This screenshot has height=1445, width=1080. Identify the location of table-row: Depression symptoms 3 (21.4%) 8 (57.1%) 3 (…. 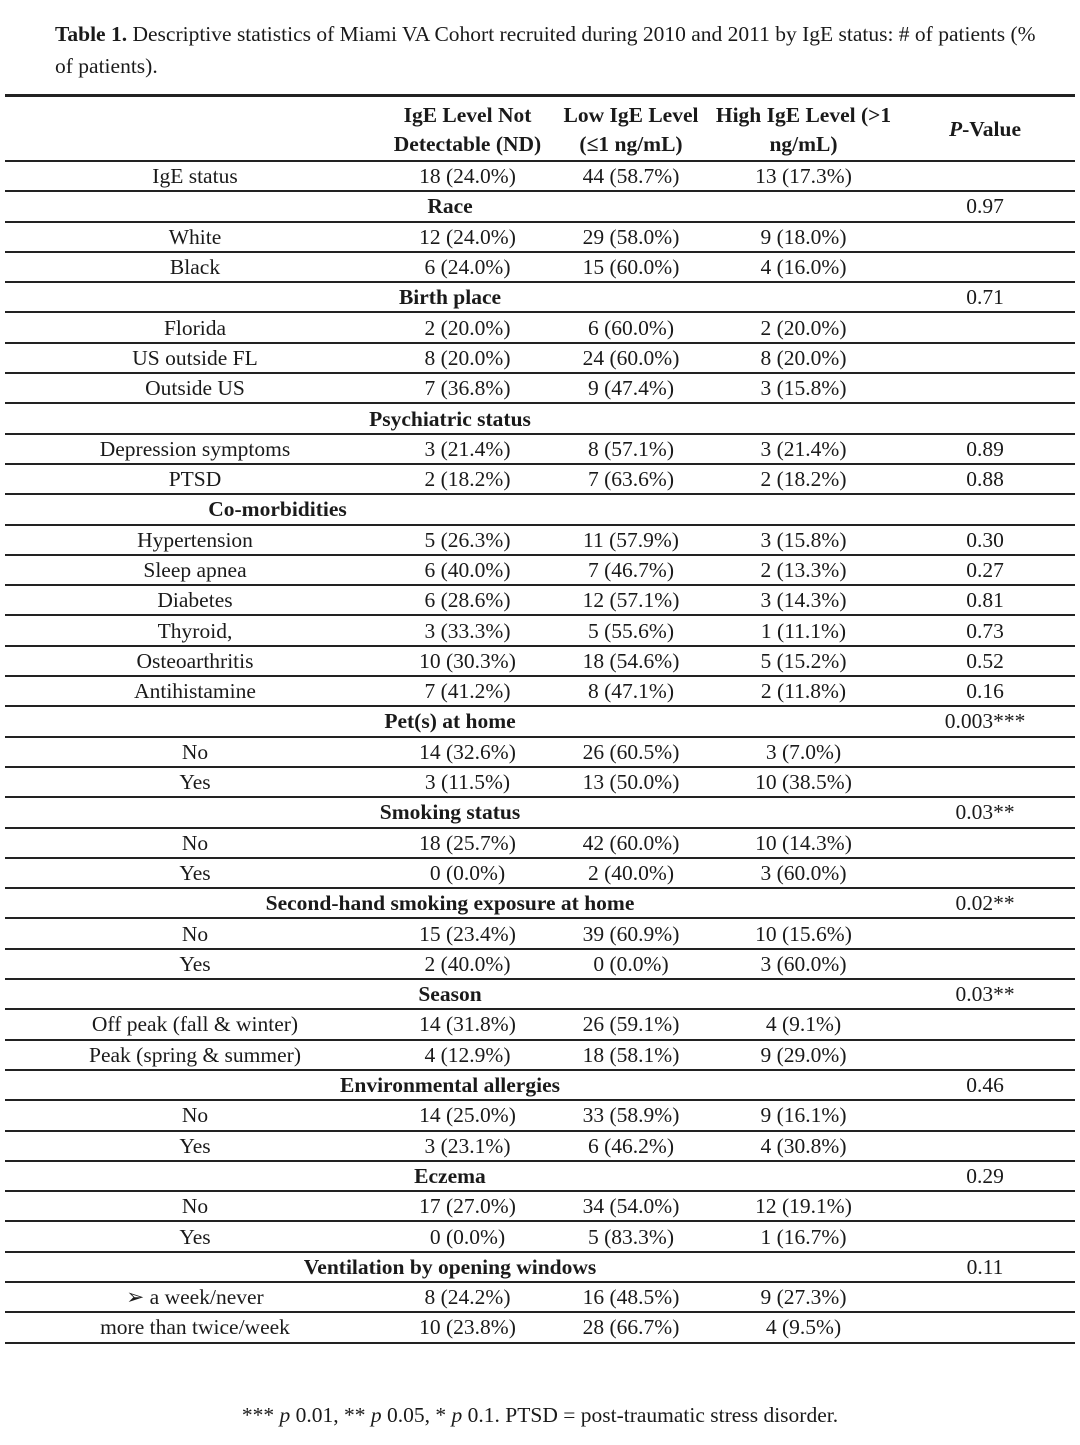
(540, 449).